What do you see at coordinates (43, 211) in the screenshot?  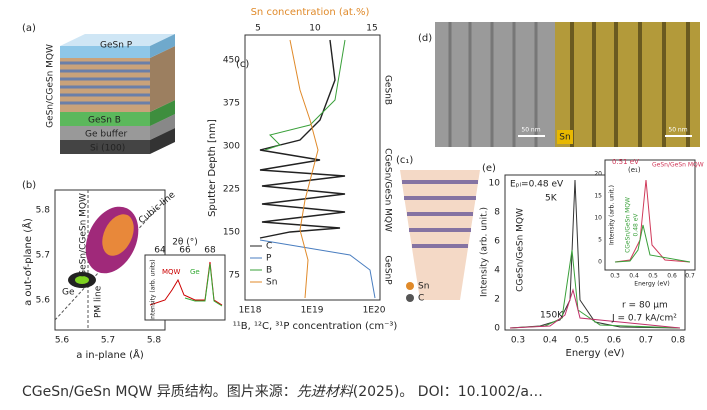 I see `y-tick-label: 5.8` at bounding box center [43, 211].